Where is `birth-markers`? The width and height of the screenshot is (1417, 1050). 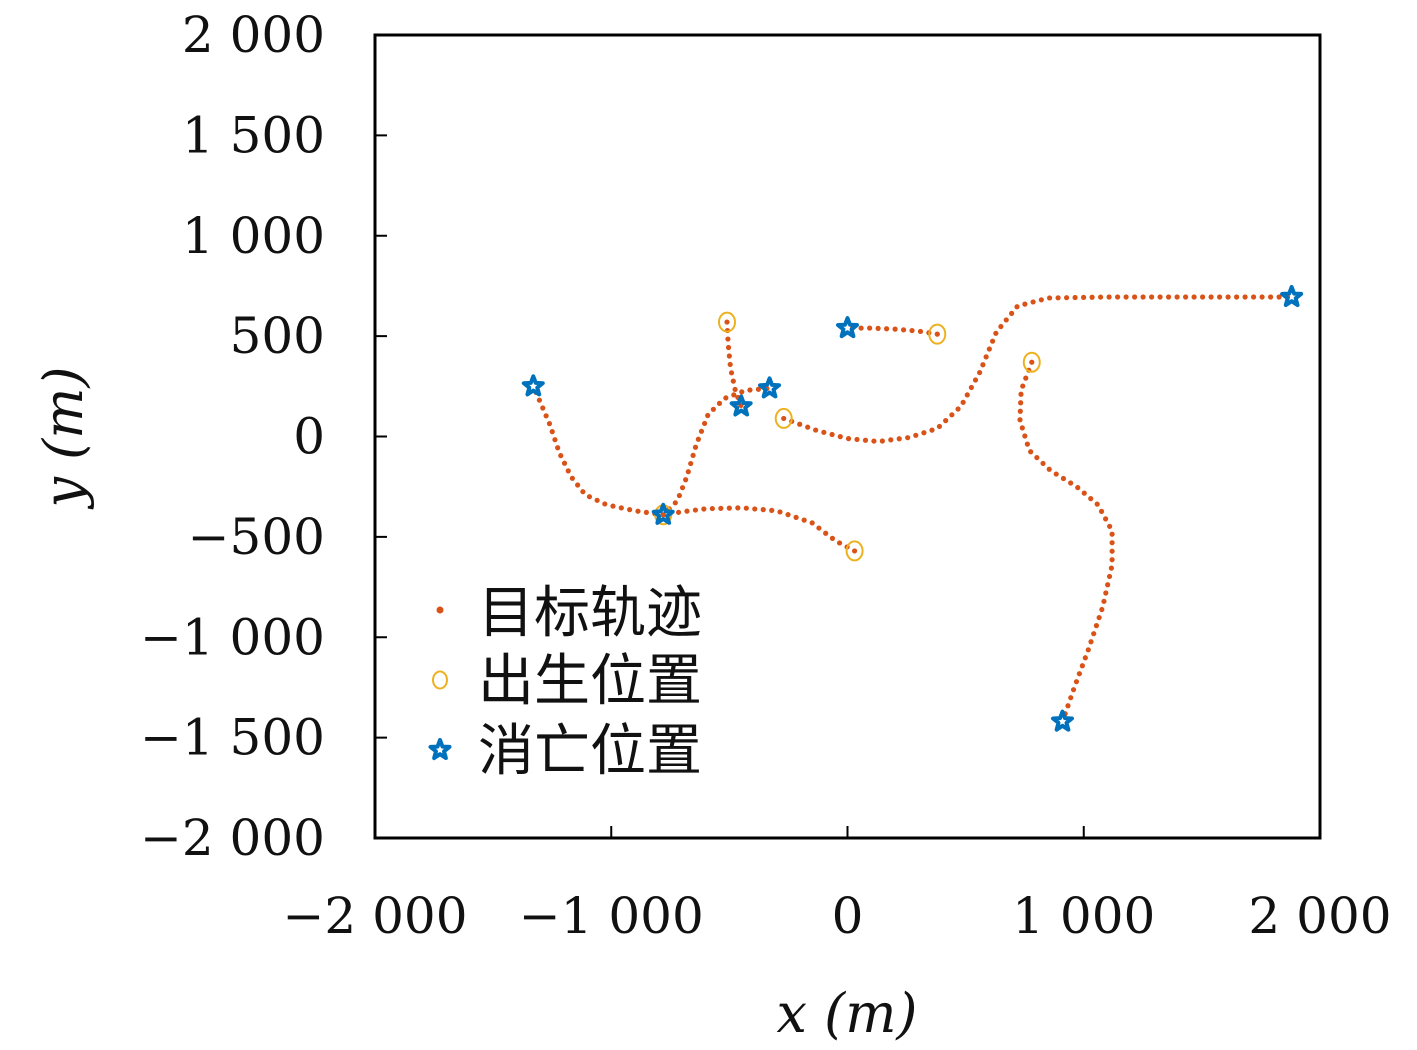
birth-markers is located at coordinates (847, 436).